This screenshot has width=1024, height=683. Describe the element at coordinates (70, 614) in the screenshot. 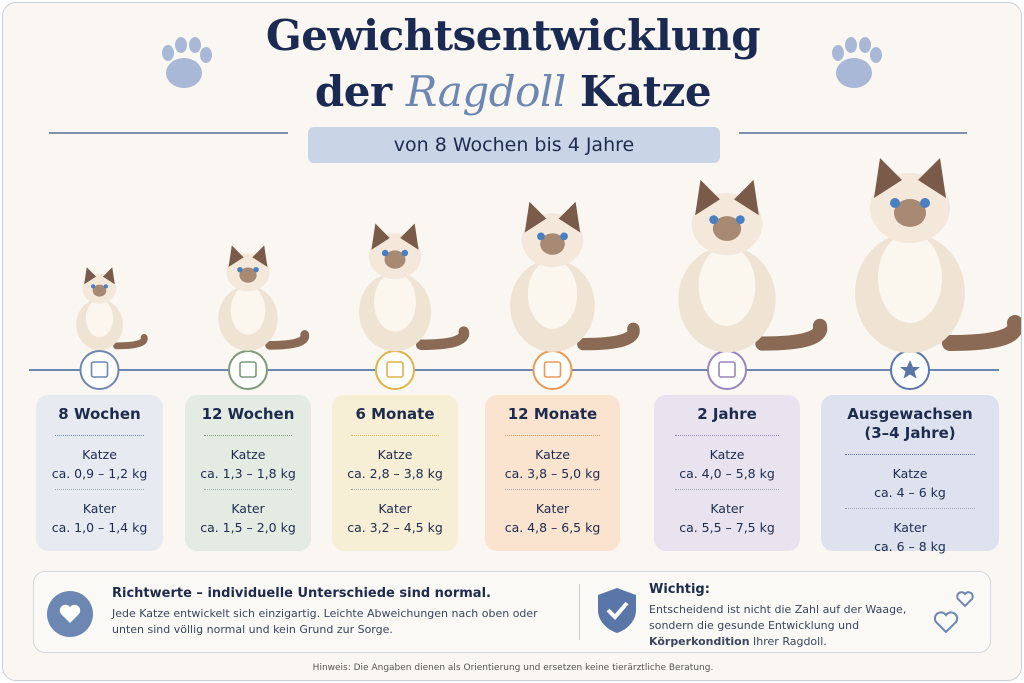

I see `heart-icon` at that location.